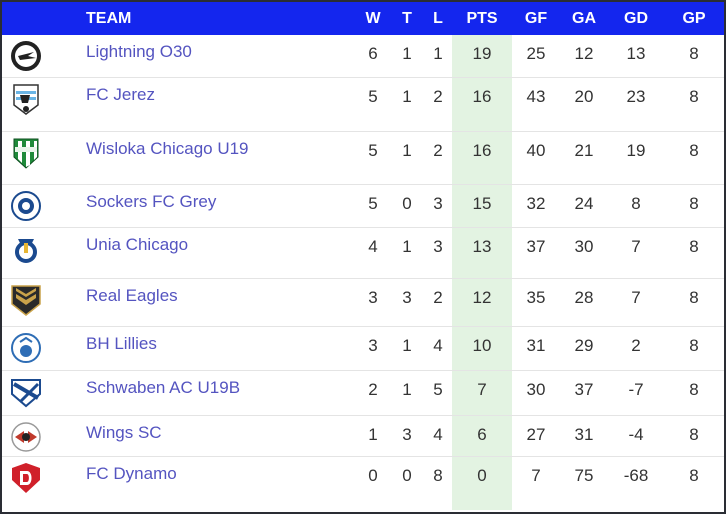 The image size is (726, 514). I want to click on losses-value: 3, so click(438, 203).